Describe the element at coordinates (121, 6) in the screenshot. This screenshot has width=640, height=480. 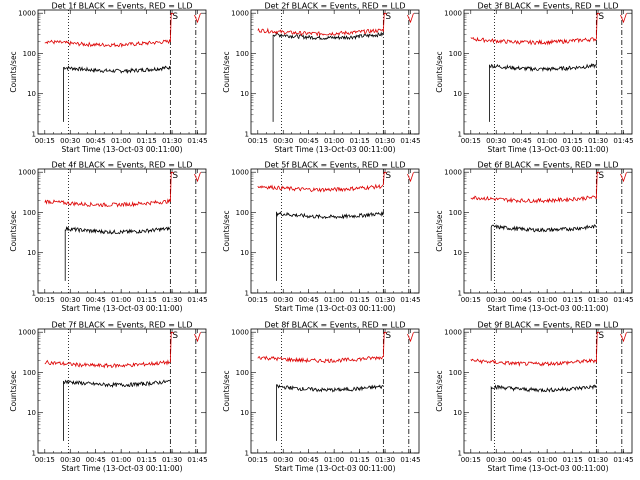
I see `panel-title: Det 1f BLACK = Events, RED = LLD` at that location.